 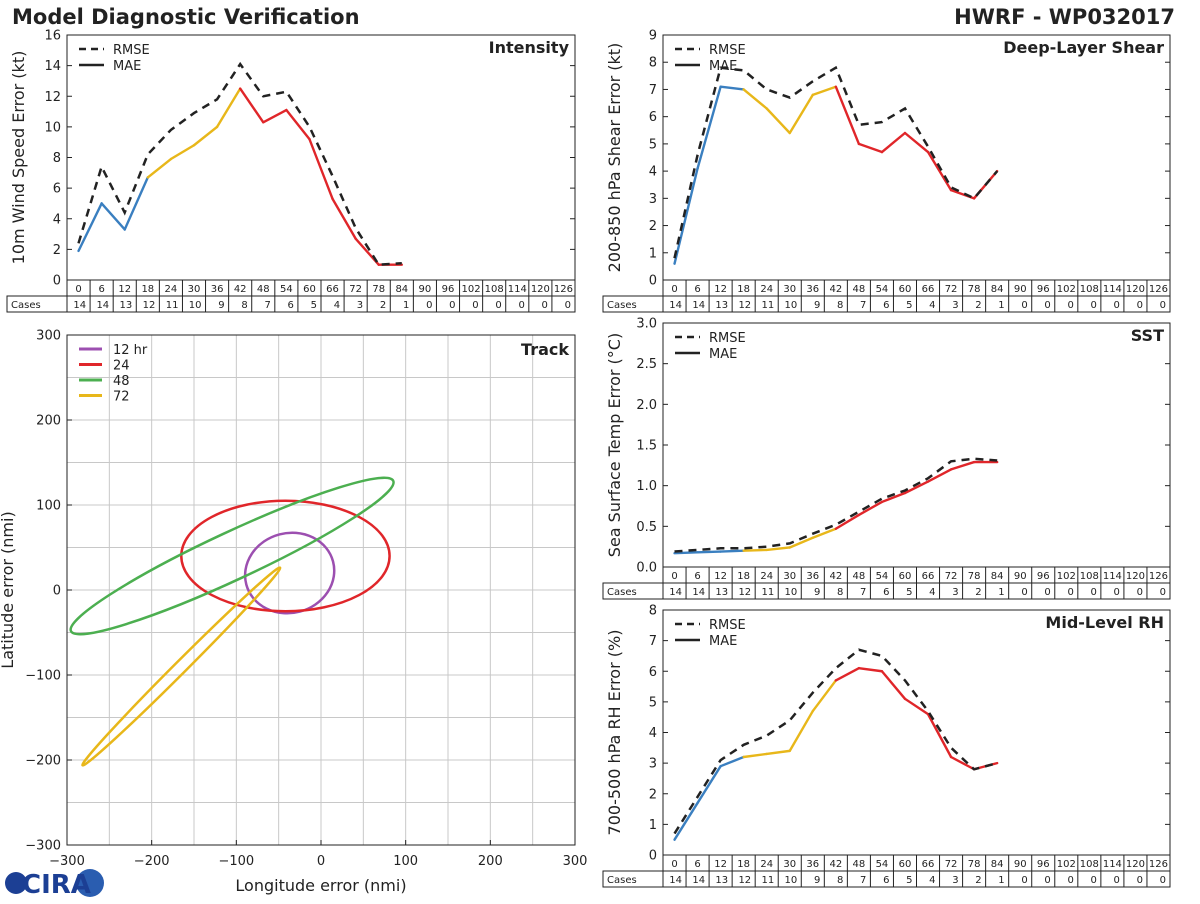 I want to click on hour-cell: 48, so click(x=859, y=864).